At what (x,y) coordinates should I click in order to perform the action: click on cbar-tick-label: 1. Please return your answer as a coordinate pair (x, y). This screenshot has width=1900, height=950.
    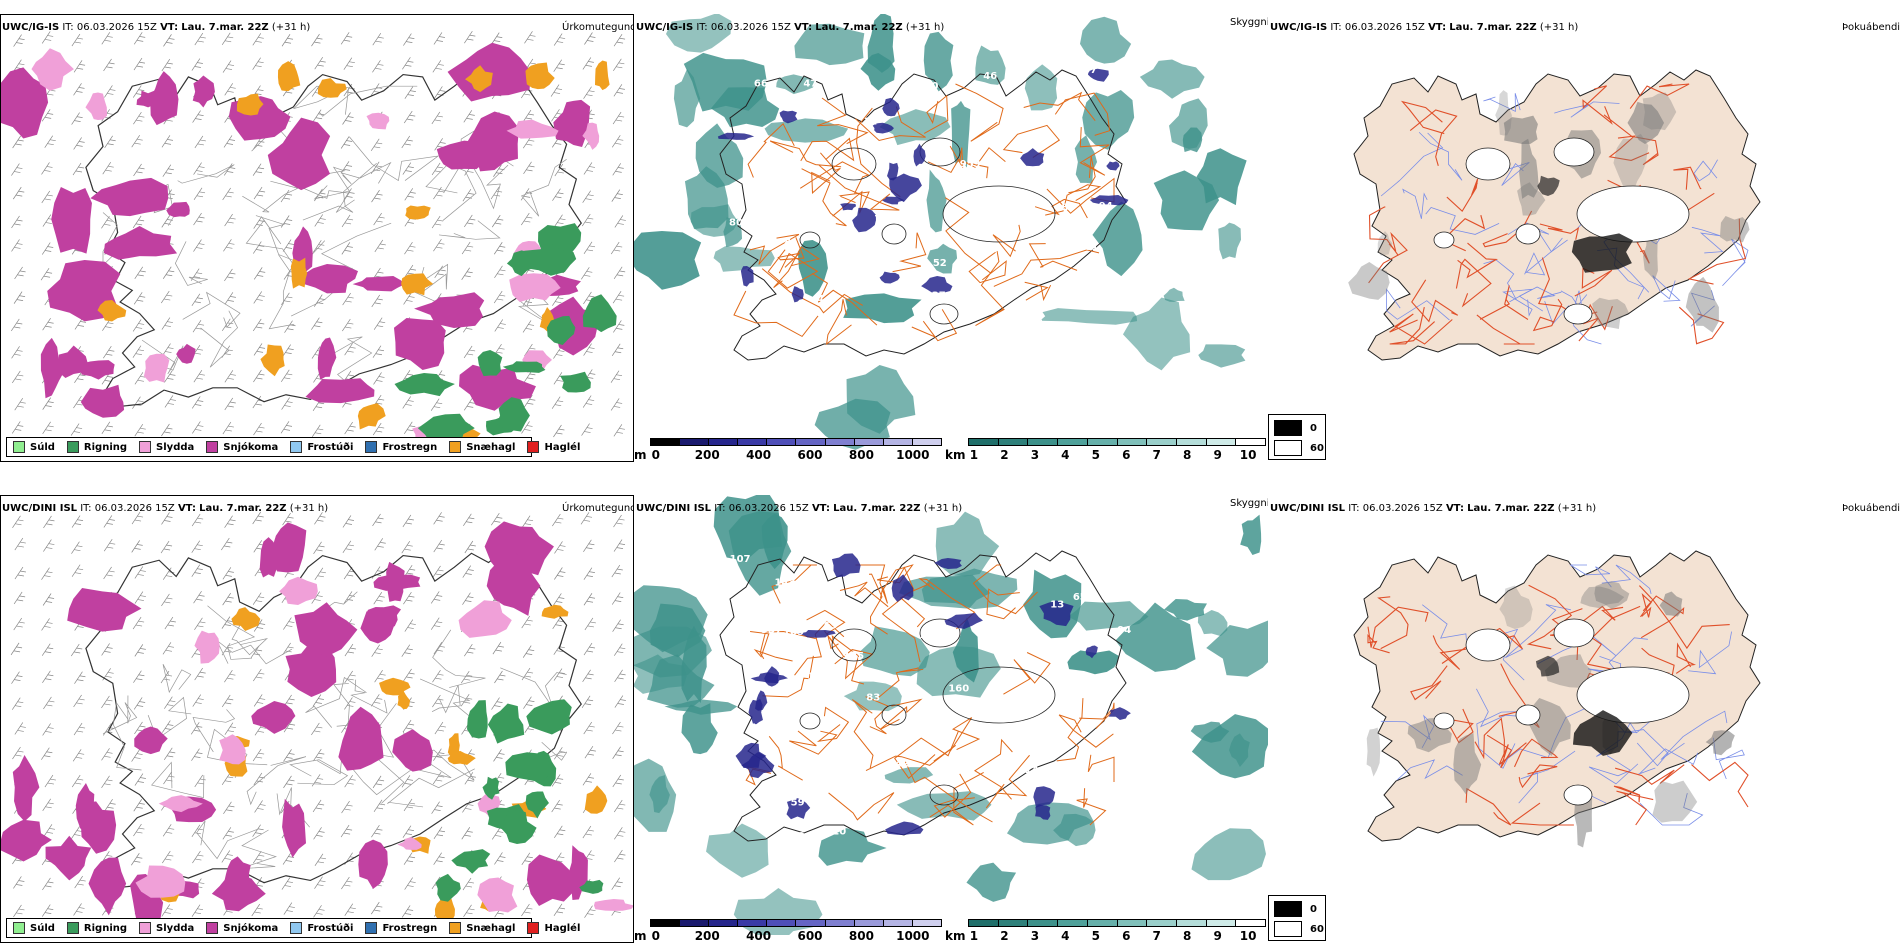
    Looking at the image, I should click on (974, 455).